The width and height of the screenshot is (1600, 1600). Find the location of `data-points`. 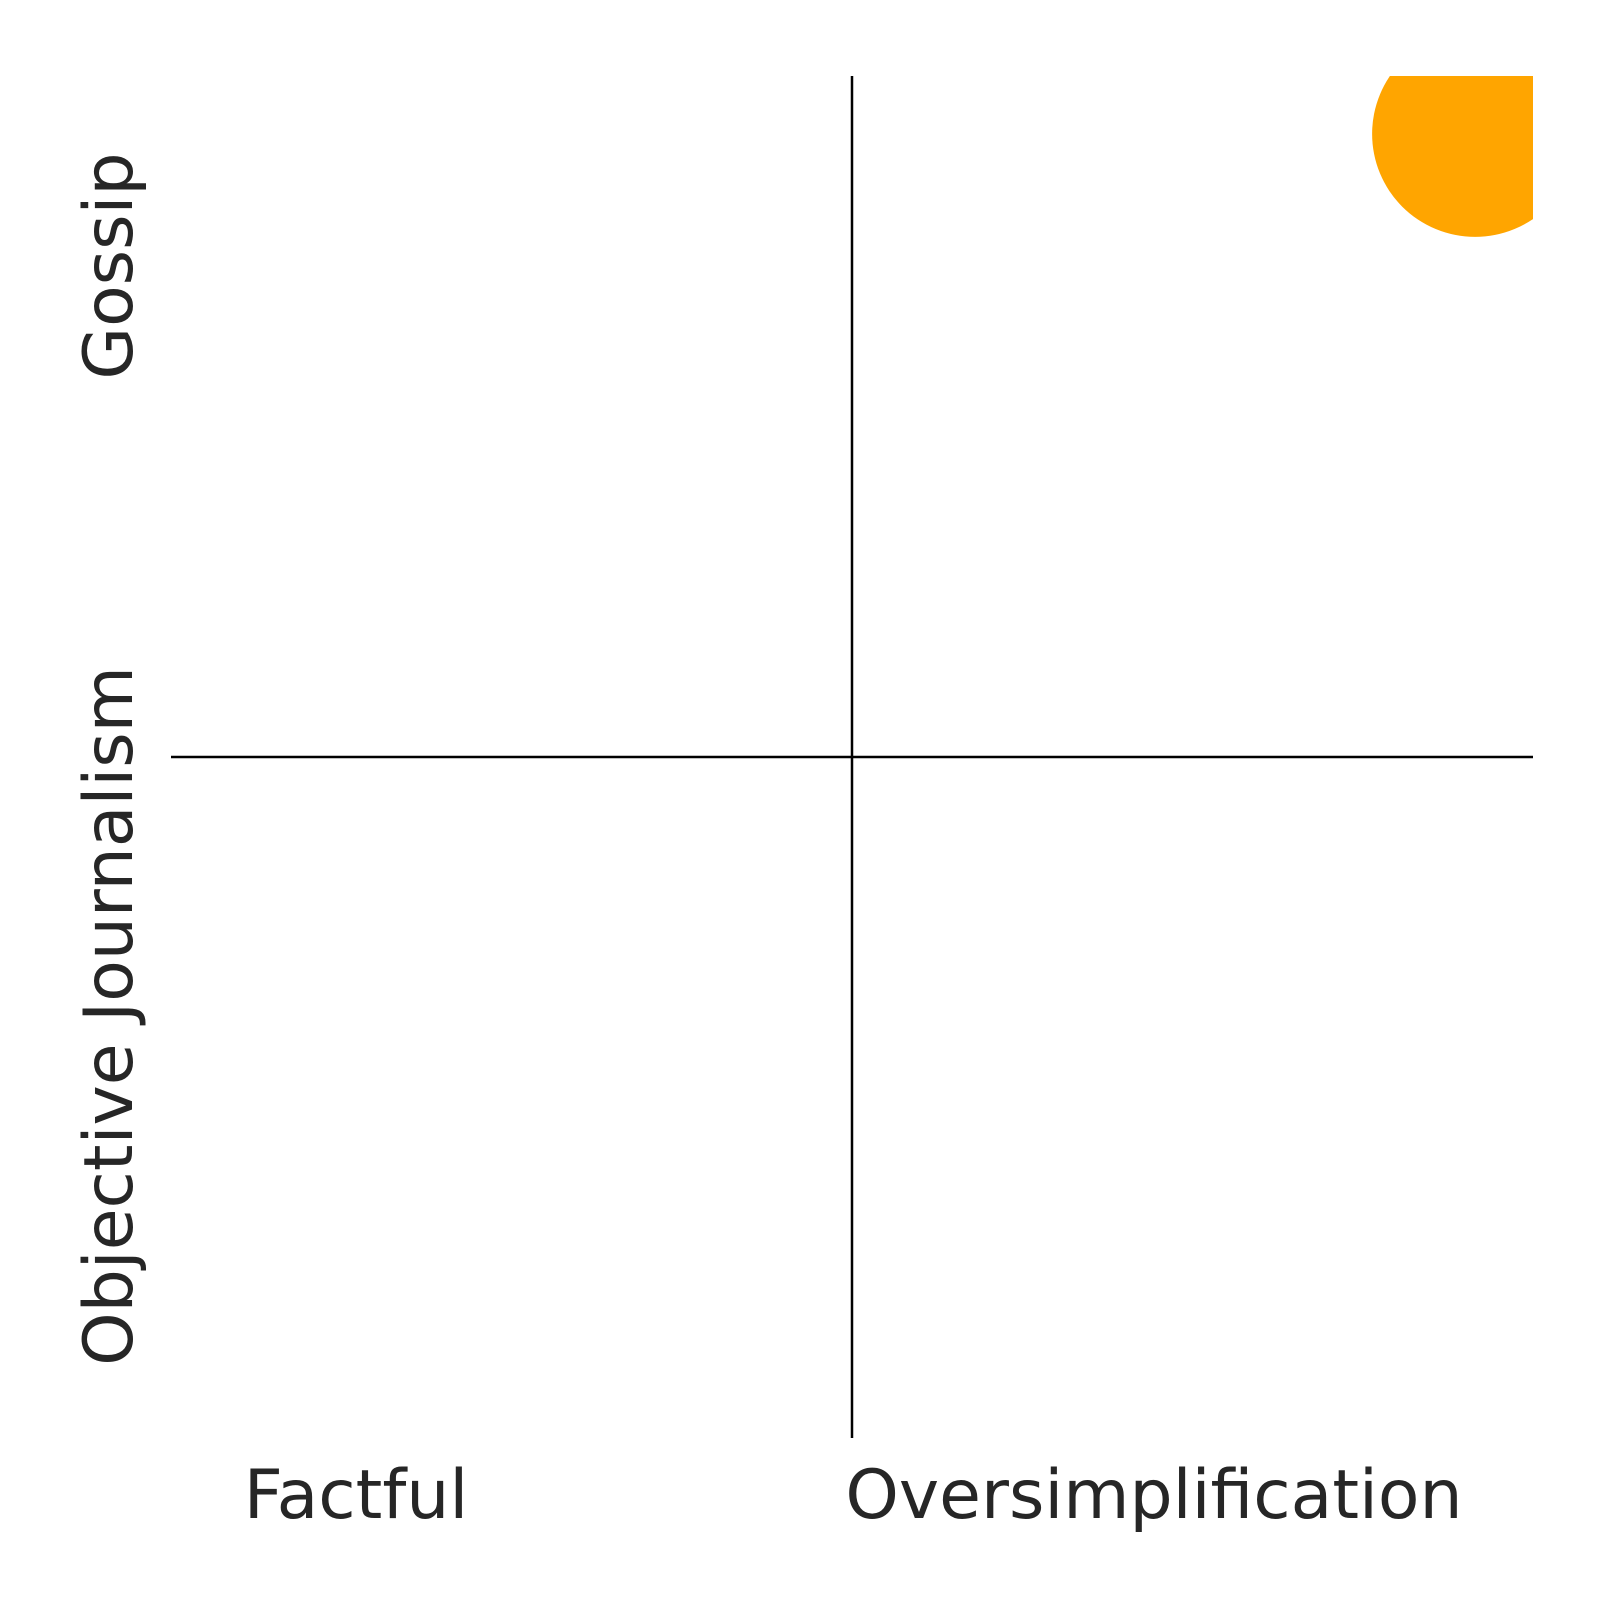

data-points is located at coordinates (1452, 156).